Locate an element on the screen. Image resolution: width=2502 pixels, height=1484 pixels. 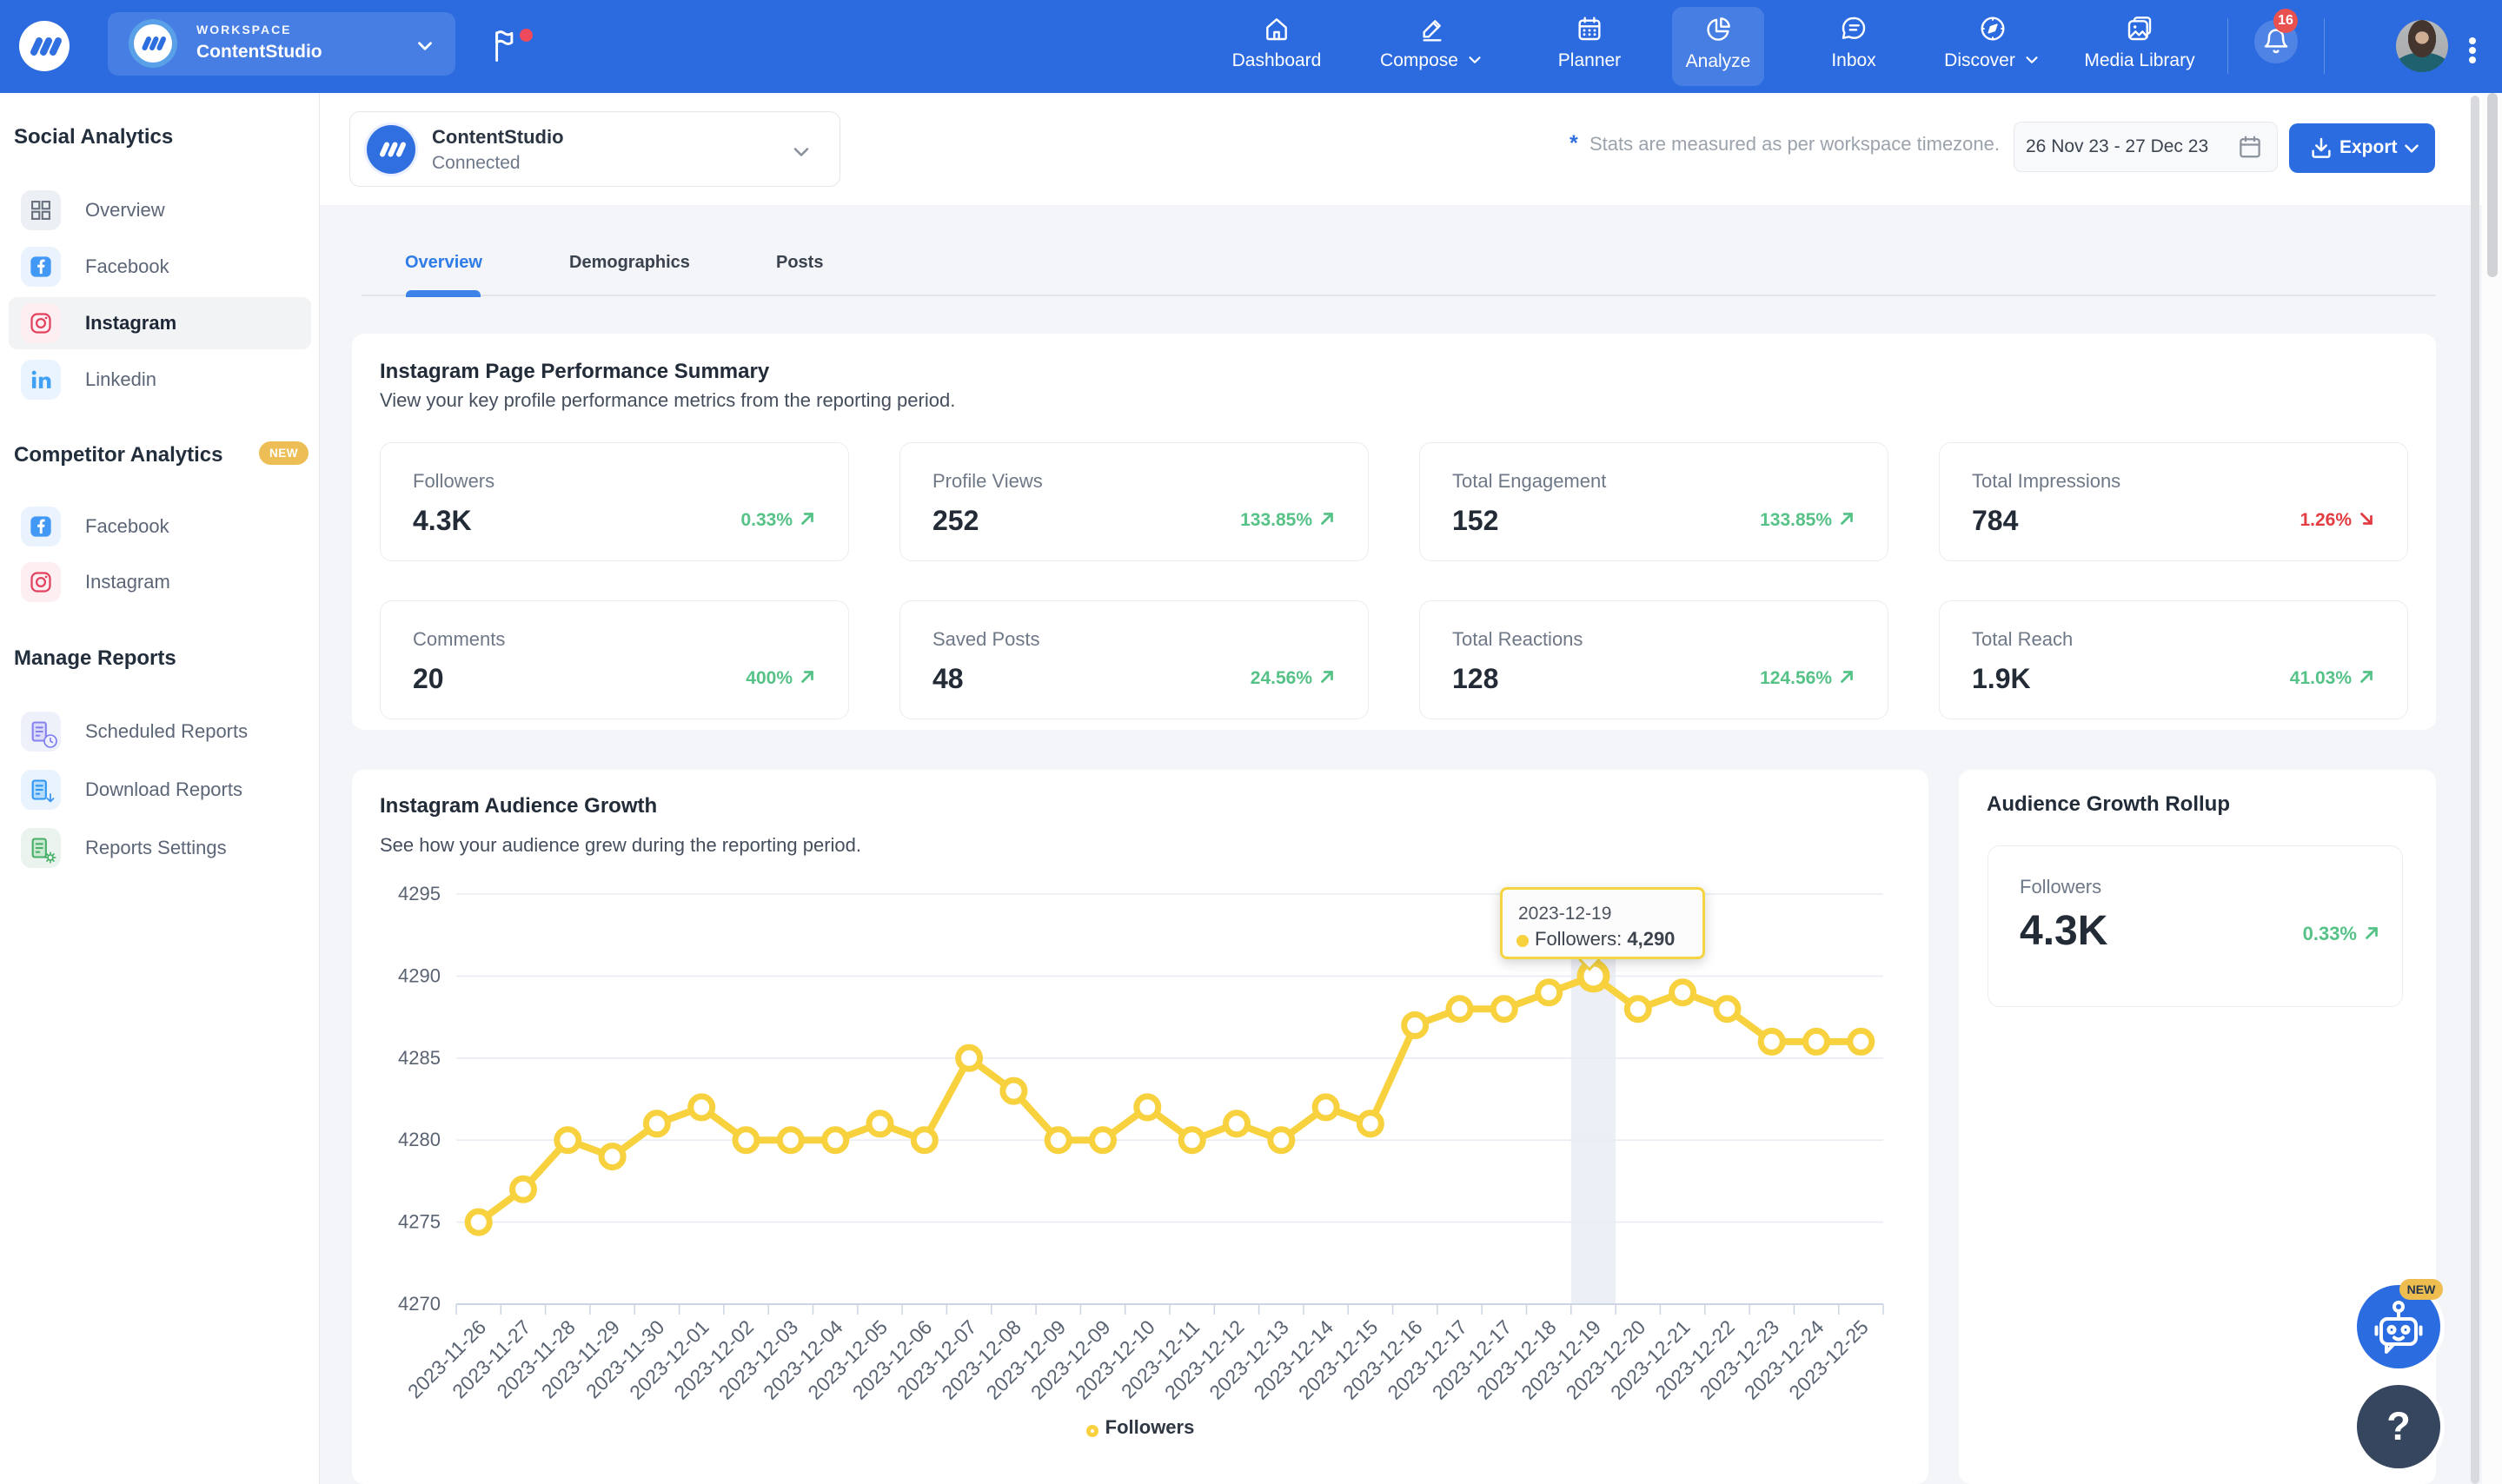
svg-text: 4275 is located at coordinates (419, 1222).